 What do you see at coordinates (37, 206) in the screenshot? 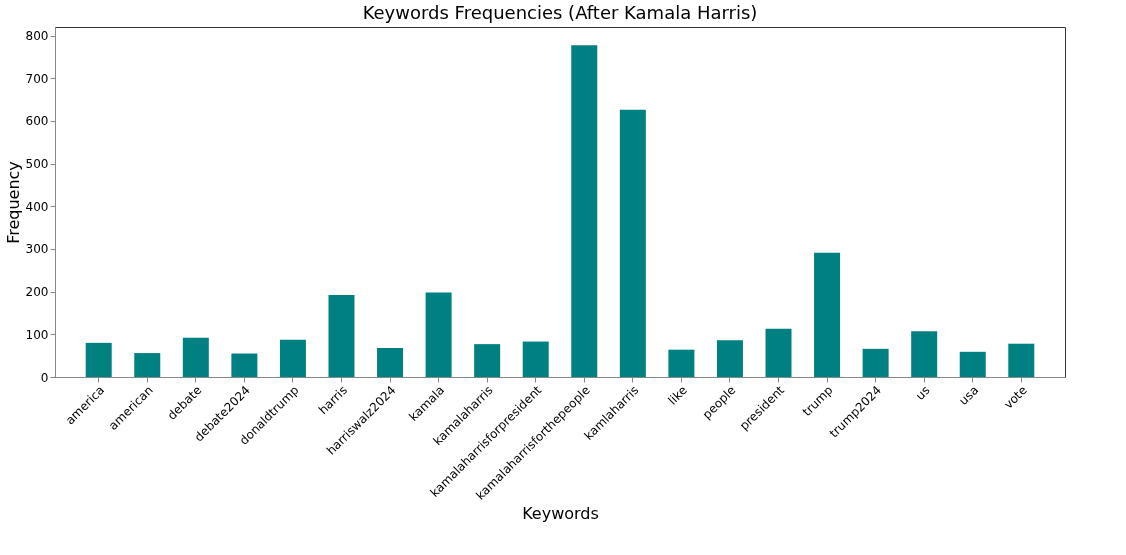
I see `y-tick-label: 400` at bounding box center [37, 206].